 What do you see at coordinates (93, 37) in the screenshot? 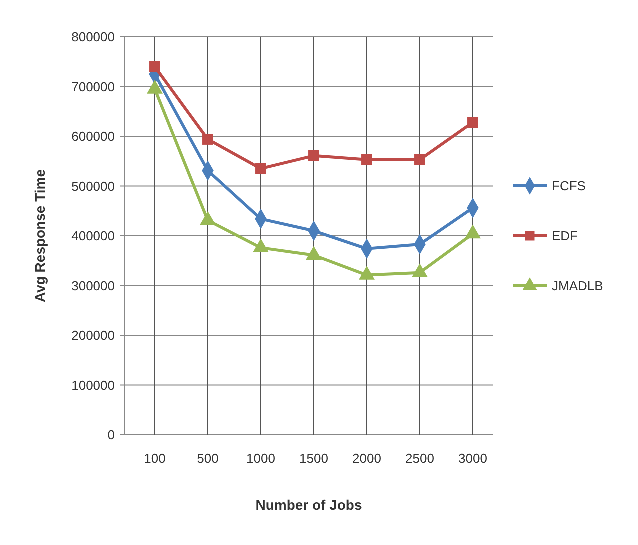
I see `y-tick-label: 800000` at bounding box center [93, 37].